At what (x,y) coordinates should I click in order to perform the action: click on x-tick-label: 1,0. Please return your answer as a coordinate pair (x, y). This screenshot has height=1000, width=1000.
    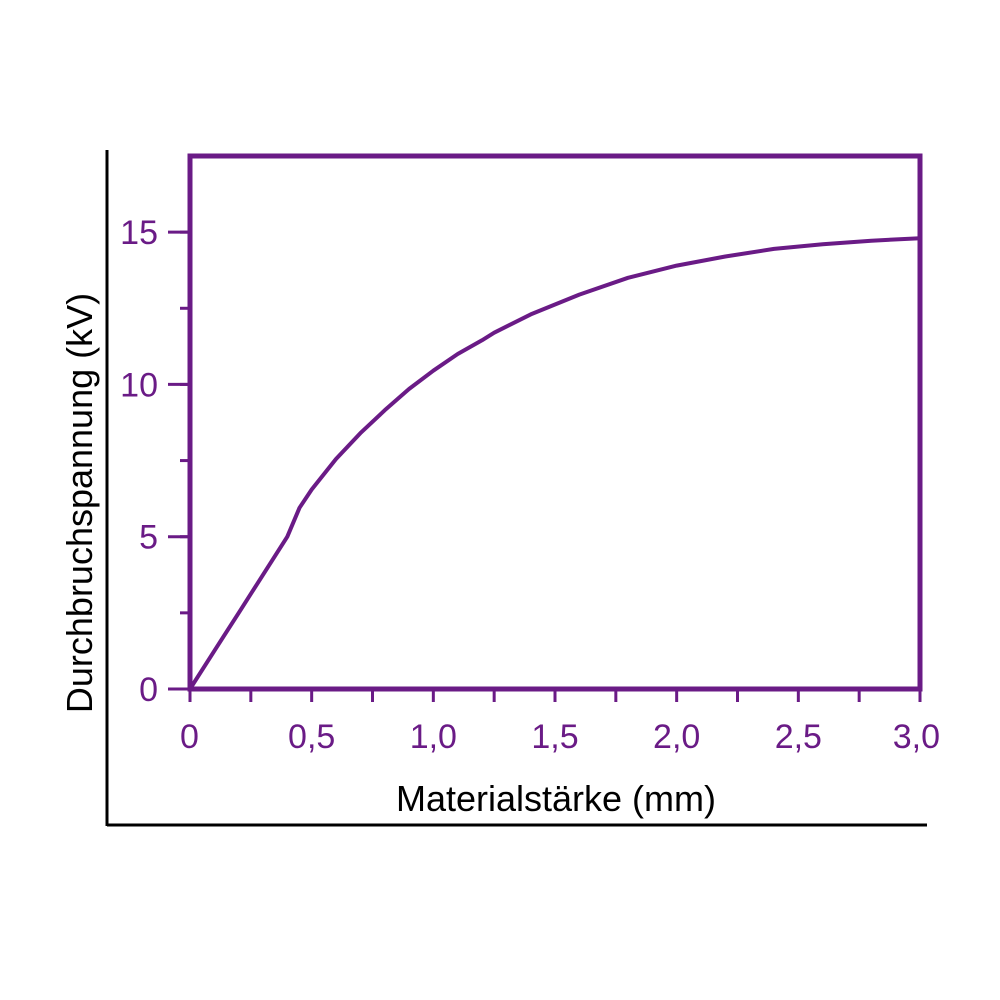
    Looking at the image, I should click on (433, 737).